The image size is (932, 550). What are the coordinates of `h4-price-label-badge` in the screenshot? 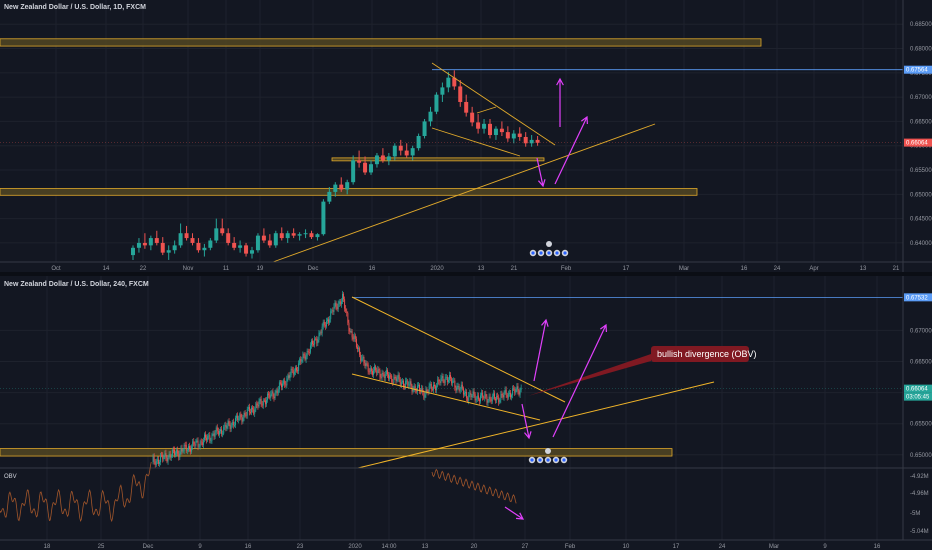 It's located at (918, 297).